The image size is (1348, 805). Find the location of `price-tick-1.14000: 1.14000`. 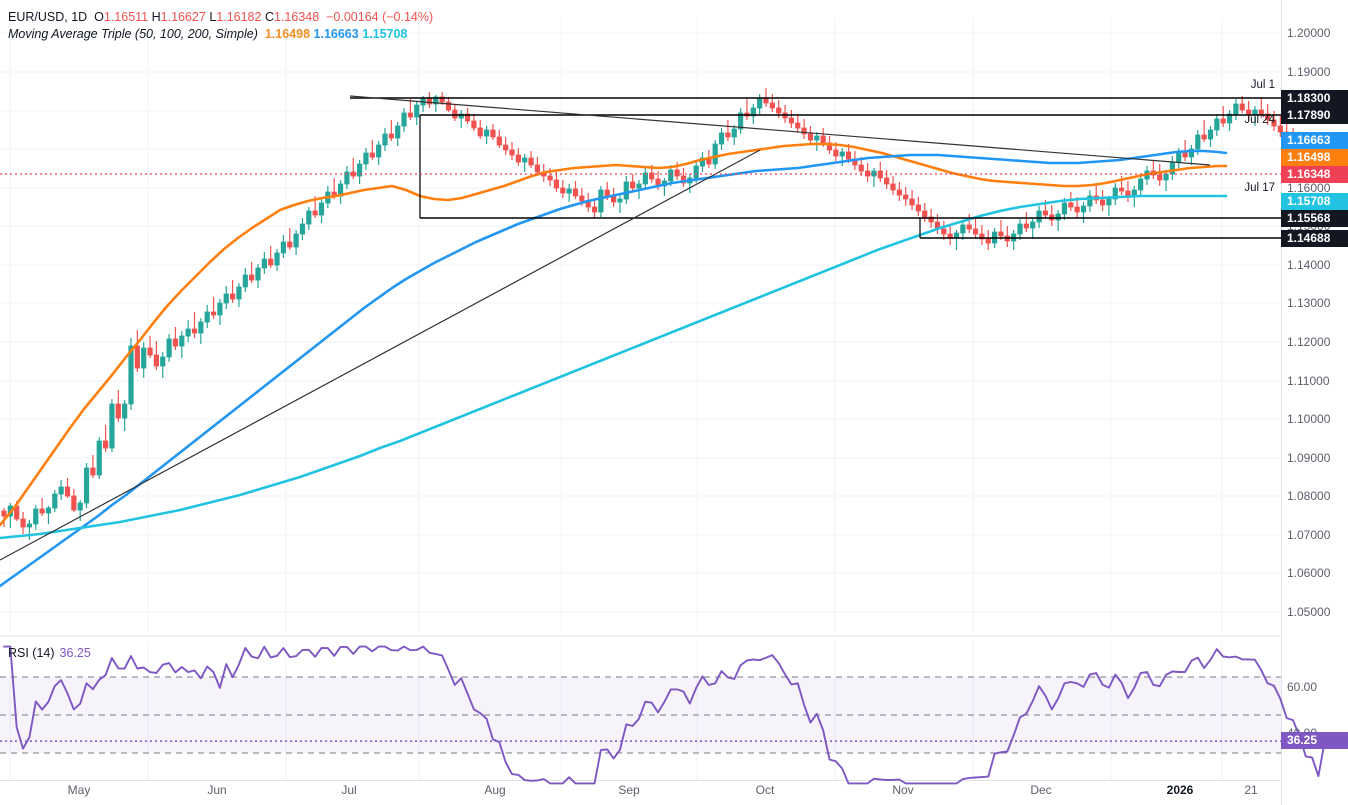

price-tick-1.14000: 1.14000 is located at coordinates (1309, 265).